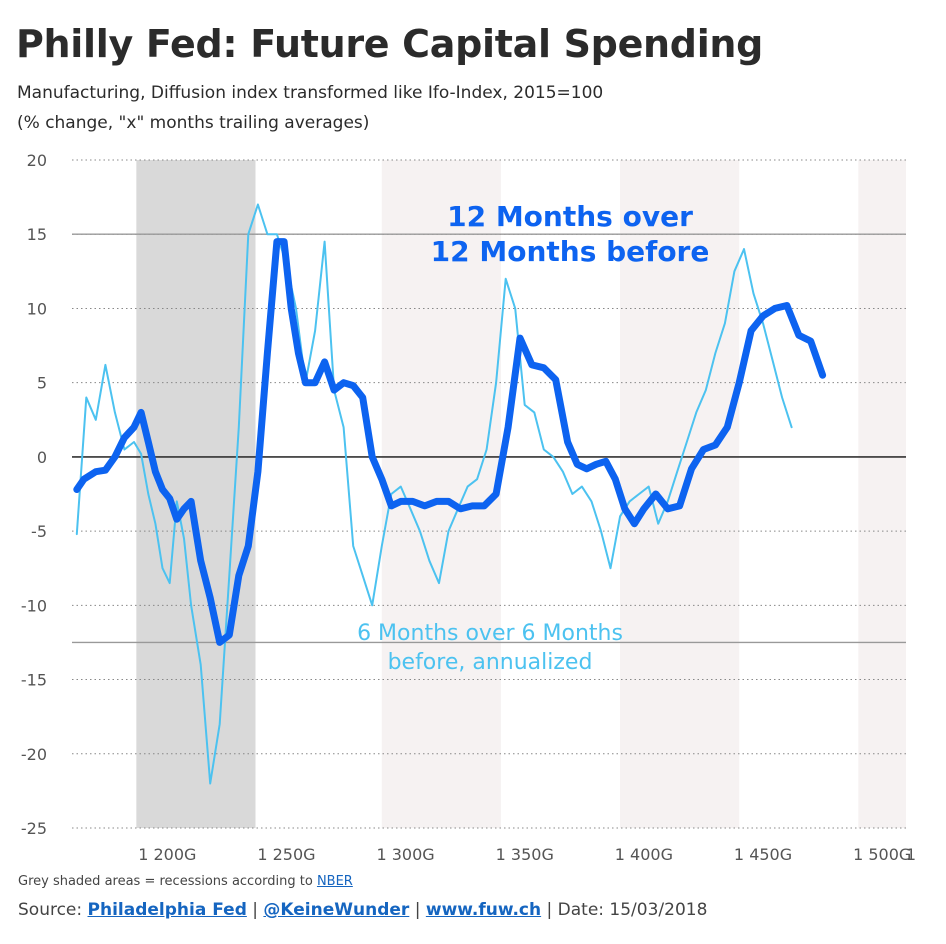  What do you see at coordinates (286, 854) in the screenshot?
I see `x-tick-label: 1 250G` at bounding box center [286, 854].